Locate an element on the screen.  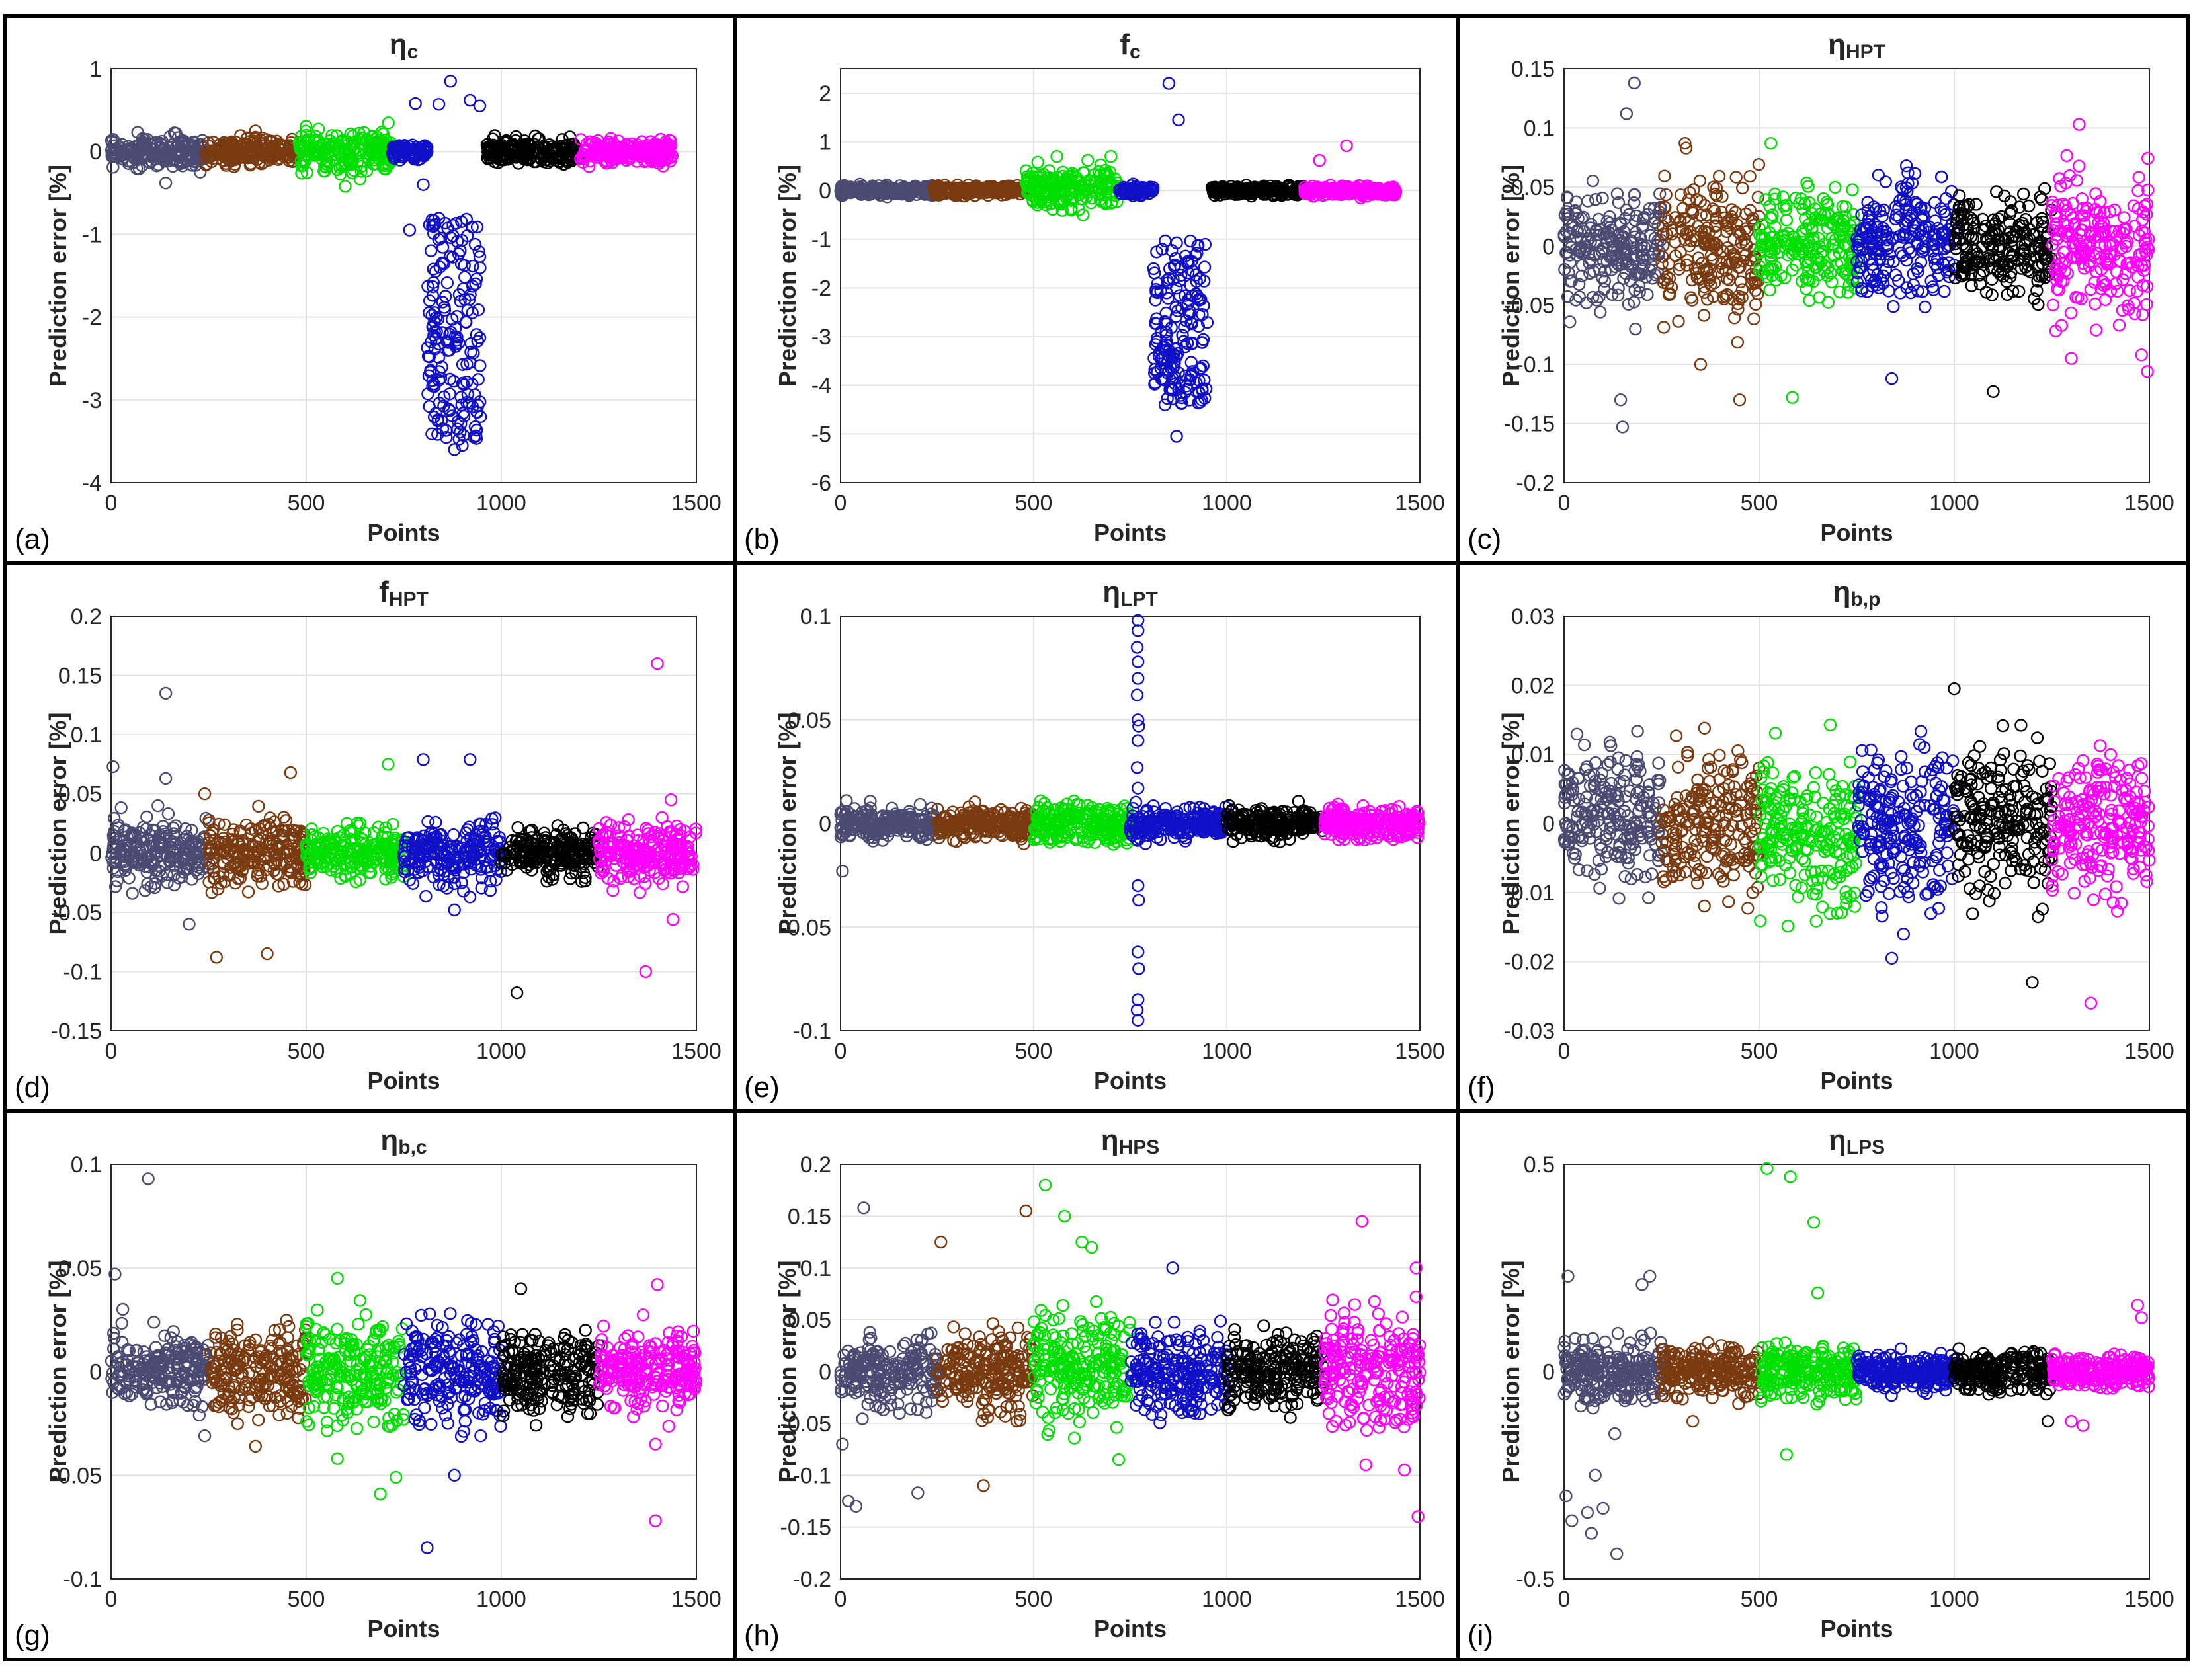
y-tick-label: -6 is located at coordinates (821, 483).